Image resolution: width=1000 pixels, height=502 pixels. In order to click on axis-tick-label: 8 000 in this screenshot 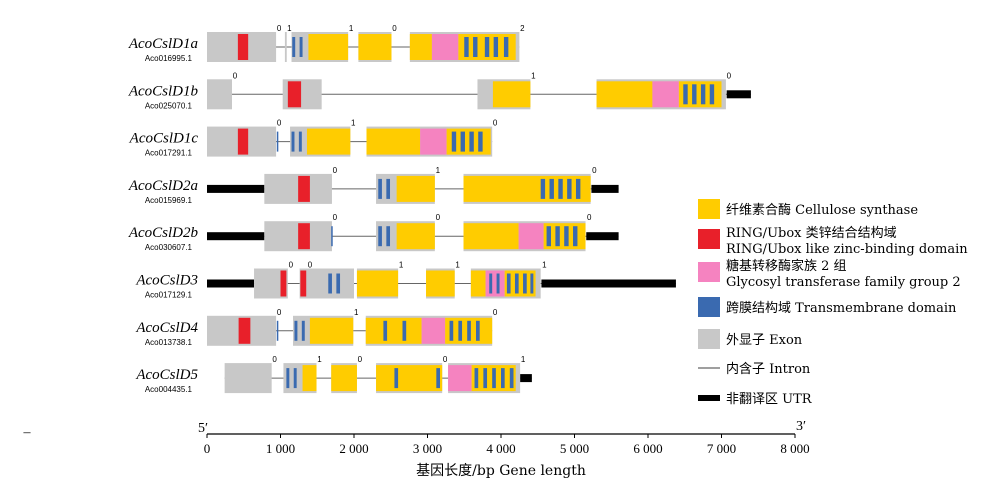, I will do `click(794, 448)`.